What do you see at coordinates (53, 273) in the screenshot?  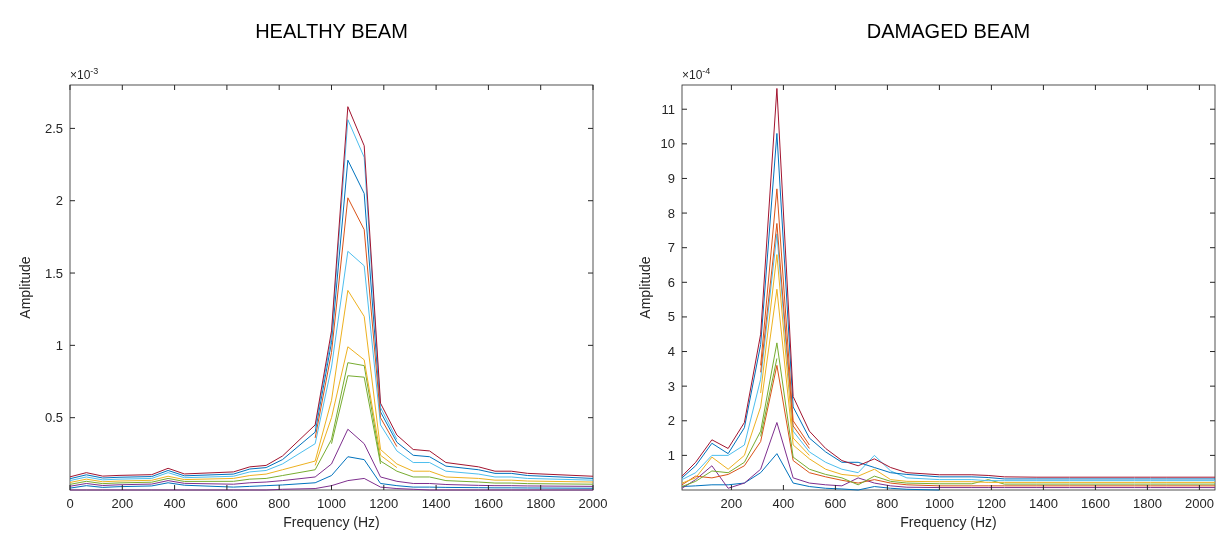 I see `y-tick-label: 1.5` at bounding box center [53, 273].